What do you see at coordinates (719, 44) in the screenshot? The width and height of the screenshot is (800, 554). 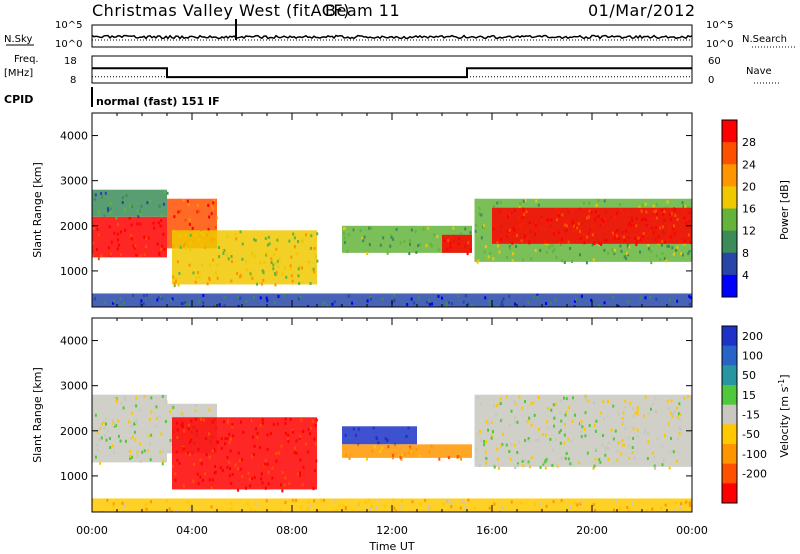 I see `nsearch-tick-bottom: 10^0` at bounding box center [719, 44].